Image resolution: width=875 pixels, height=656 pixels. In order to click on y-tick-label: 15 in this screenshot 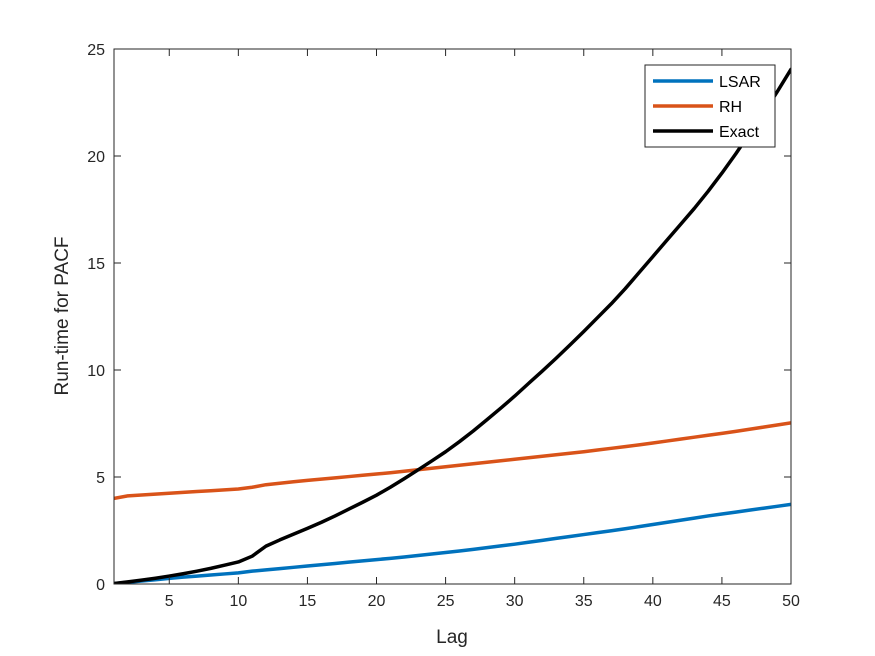, I will do `click(96, 264)`.